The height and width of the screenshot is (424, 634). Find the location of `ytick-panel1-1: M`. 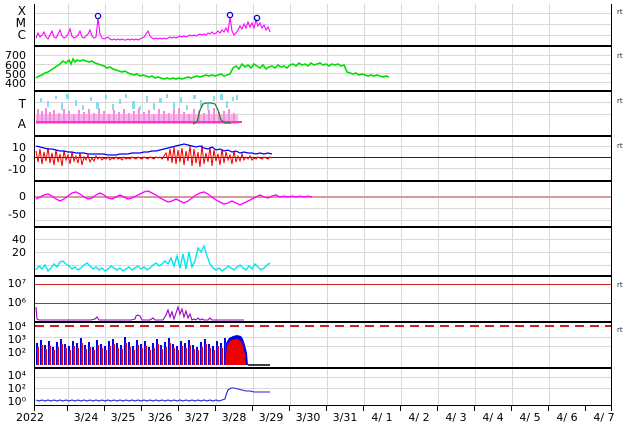

ytick-panel1-1: M is located at coordinates (20, 23).